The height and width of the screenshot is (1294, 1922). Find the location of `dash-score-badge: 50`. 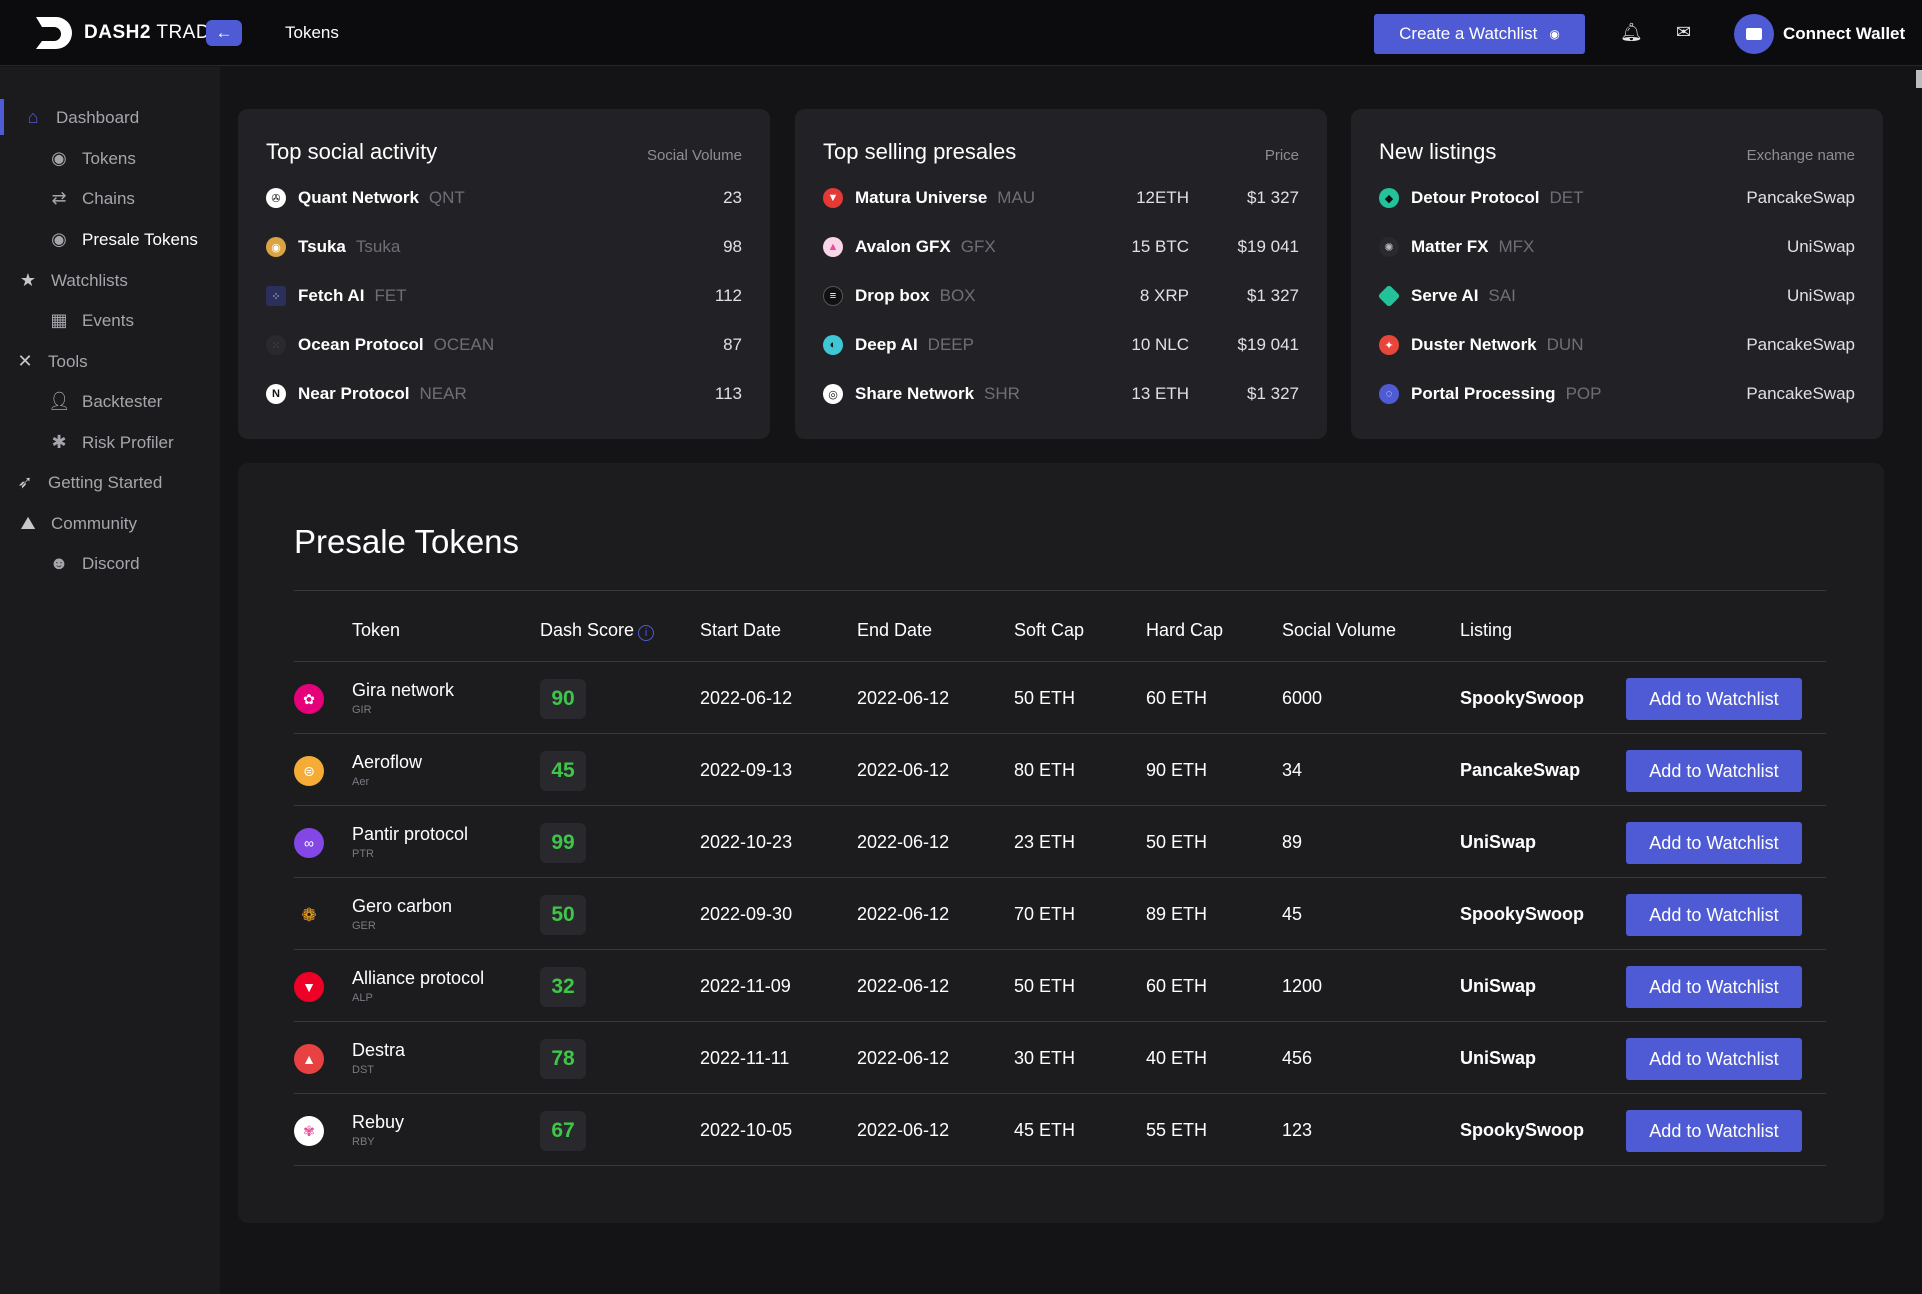

dash-score-badge: 50 is located at coordinates (563, 915).